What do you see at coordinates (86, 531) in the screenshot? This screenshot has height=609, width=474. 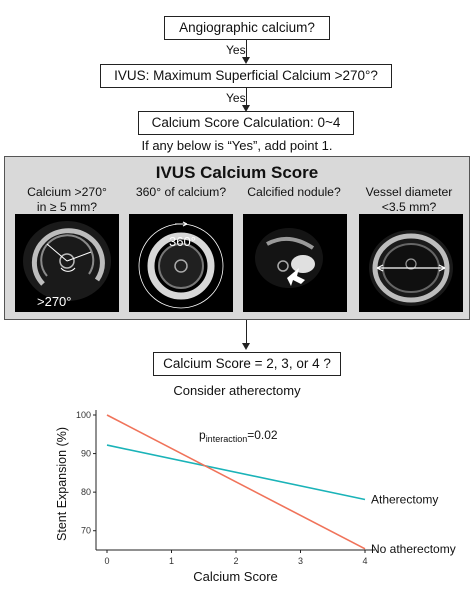 I see `y-tick-label: 70` at bounding box center [86, 531].